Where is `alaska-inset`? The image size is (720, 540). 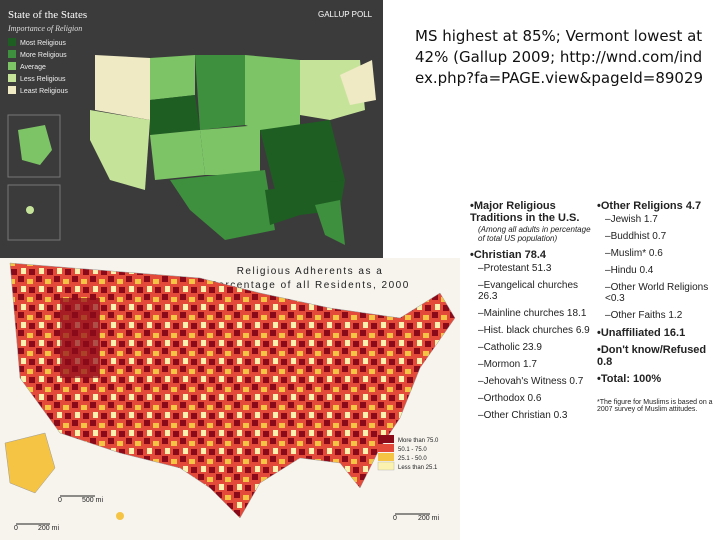 alaska-inset is located at coordinates (34, 146).